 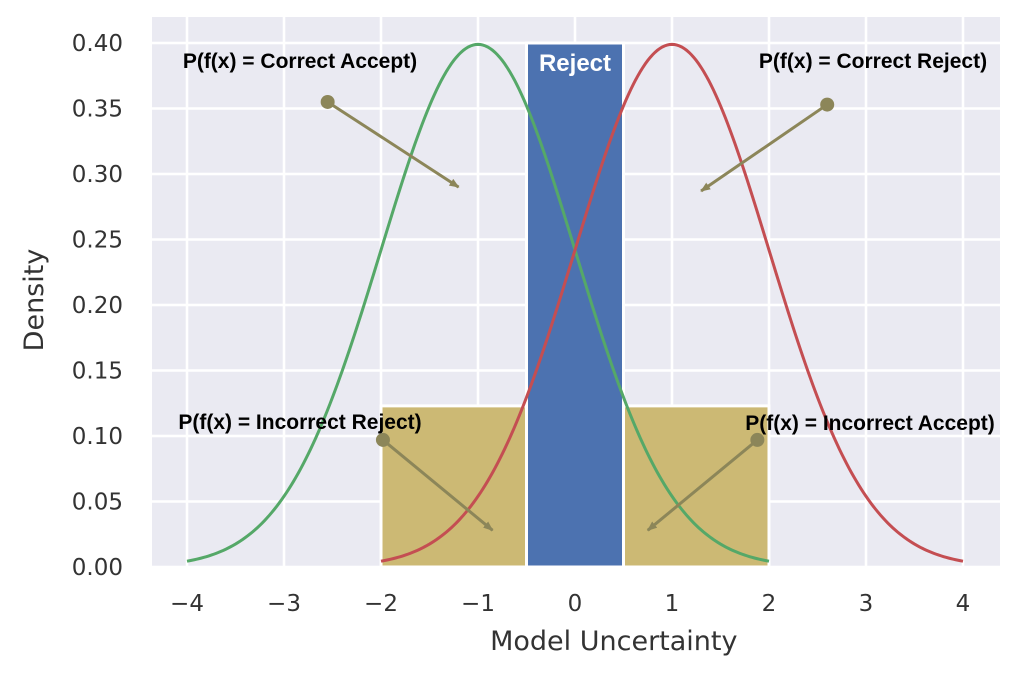 I want to click on x-tick-label: −1, so click(x=478, y=604).